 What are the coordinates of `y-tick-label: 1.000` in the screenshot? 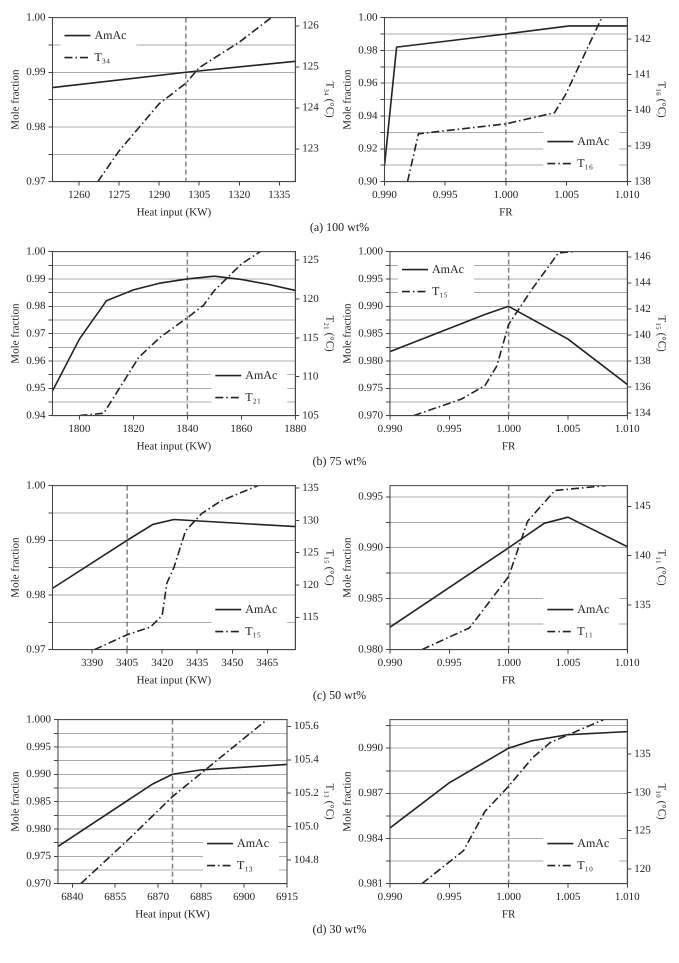 It's located at (39, 719).